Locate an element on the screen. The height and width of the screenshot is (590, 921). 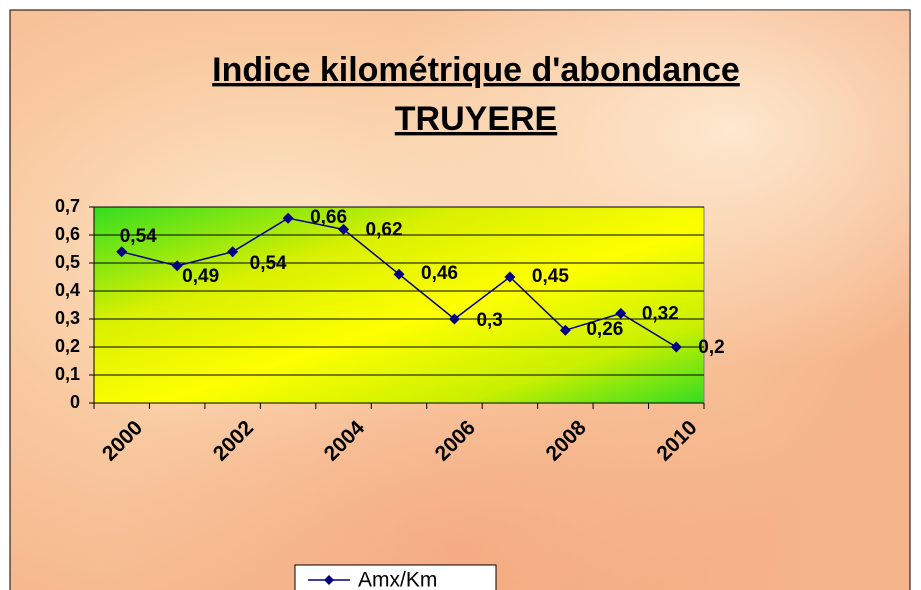
legend: Amx/Km is located at coordinates (395, 577).